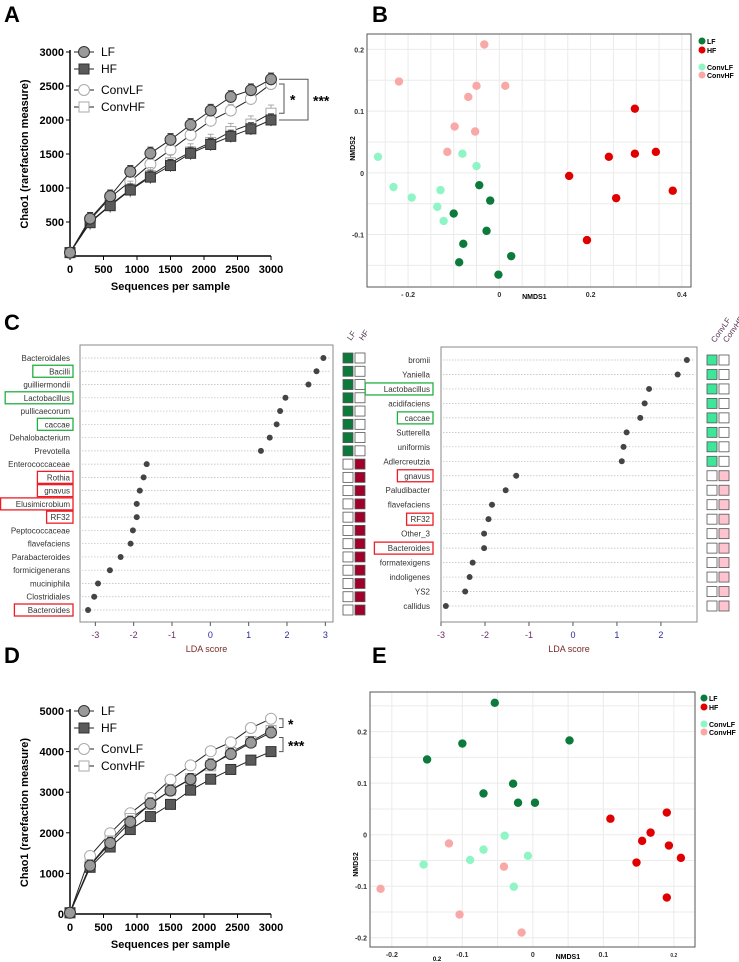 This screenshot has height=962, width=739. I want to click on legend-label: HF, so click(714, 708).